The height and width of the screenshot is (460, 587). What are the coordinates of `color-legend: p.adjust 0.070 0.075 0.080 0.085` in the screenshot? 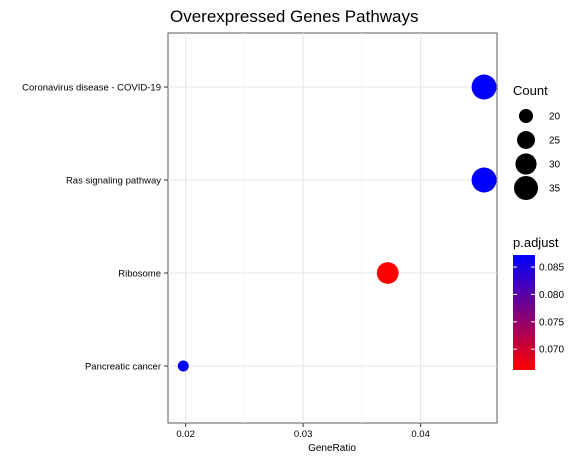 It's located at (538, 302).